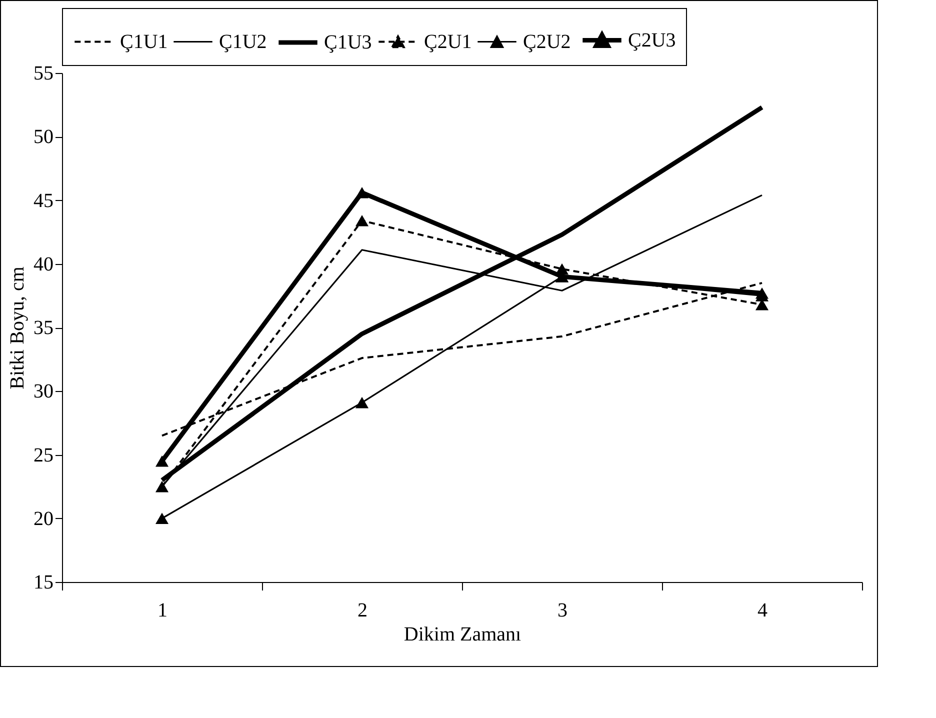 The height and width of the screenshot is (718, 936). I want to click on legend-label: Ç1U2, so click(243, 41).